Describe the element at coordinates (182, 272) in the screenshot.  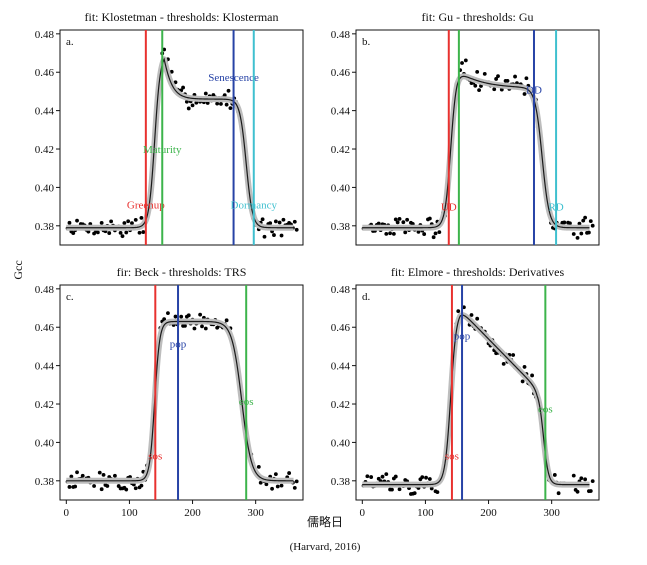
I see `panel-title: fir: Beck - thresholds: TRS` at that location.